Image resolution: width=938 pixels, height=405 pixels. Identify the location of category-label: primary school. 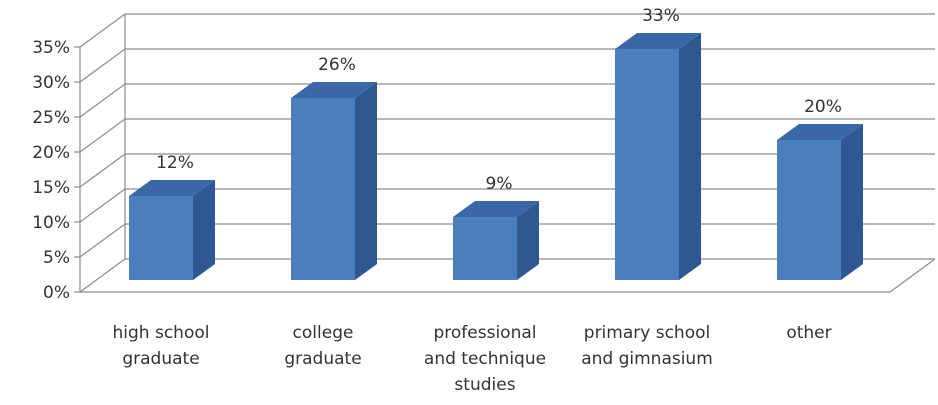
(647, 333).